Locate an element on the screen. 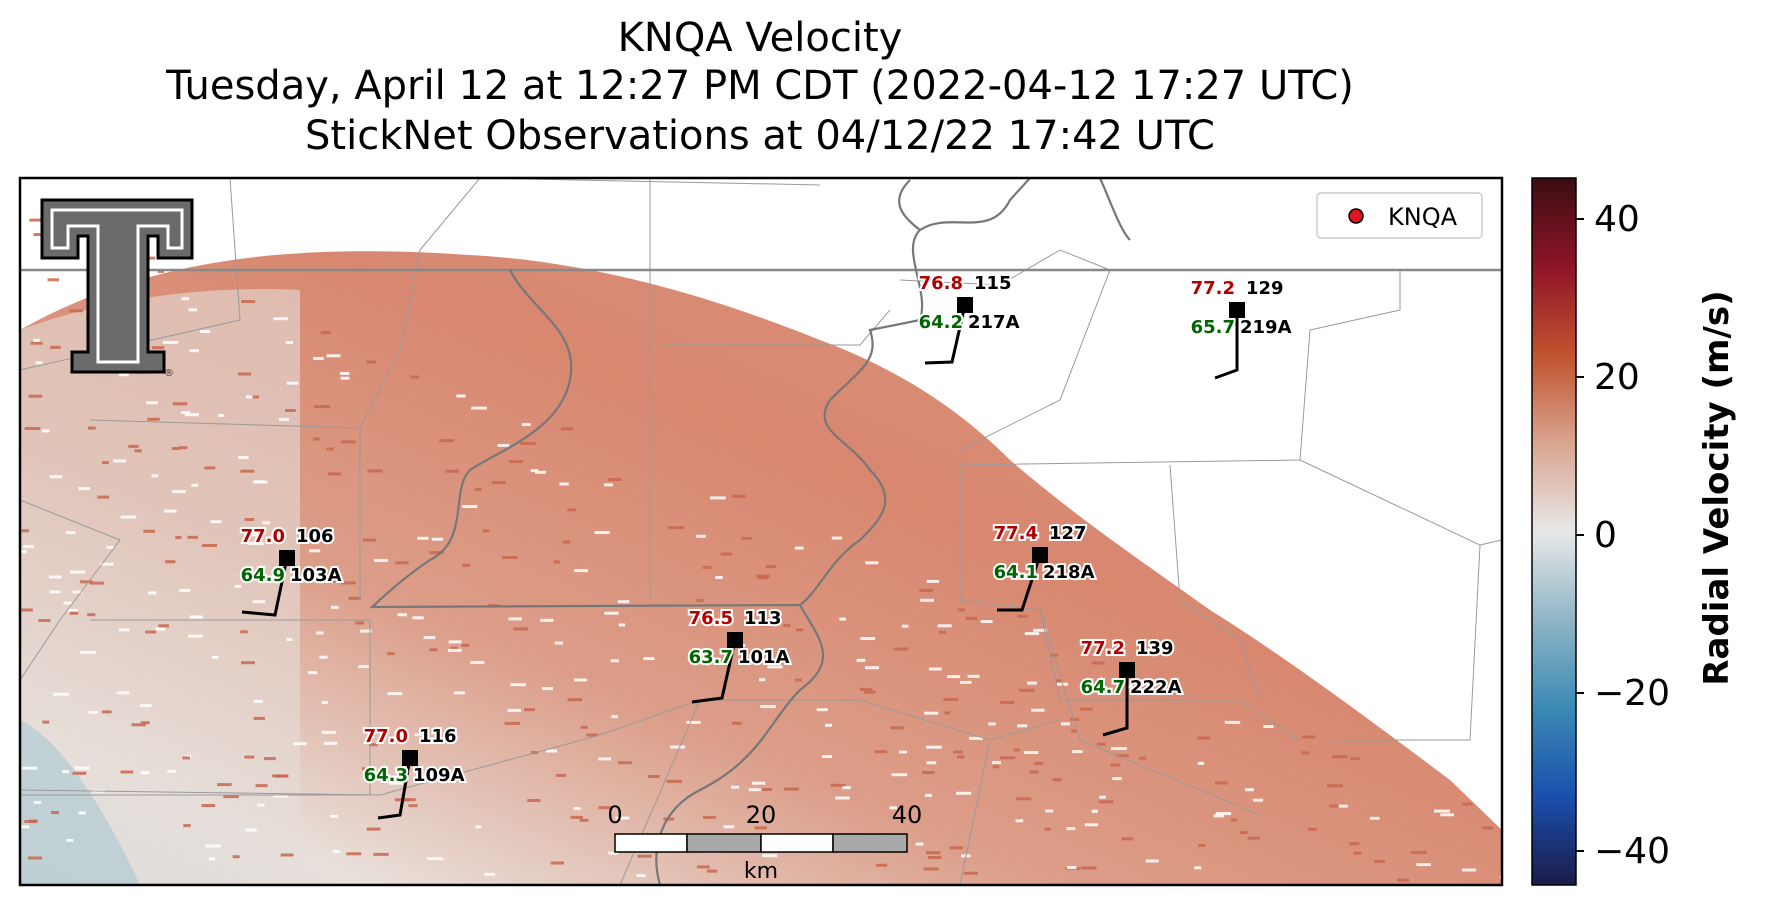  station-pressure: 106 is located at coordinates (315, 536).